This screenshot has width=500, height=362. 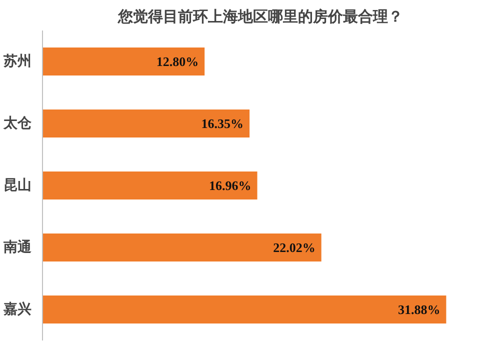 What do you see at coordinates (17, 62) in the screenshot?
I see `y-tick-label: 苏州` at bounding box center [17, 62].